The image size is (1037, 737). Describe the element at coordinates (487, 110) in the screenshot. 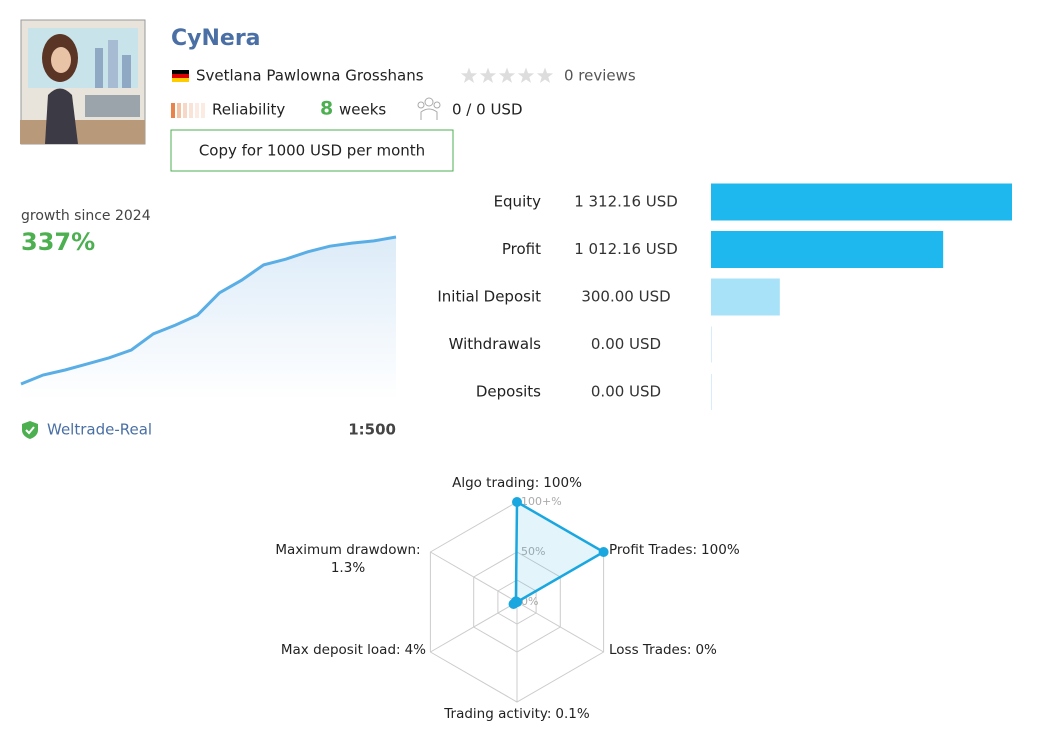

I see `subscribers: 0 / 0 USD` at that location.